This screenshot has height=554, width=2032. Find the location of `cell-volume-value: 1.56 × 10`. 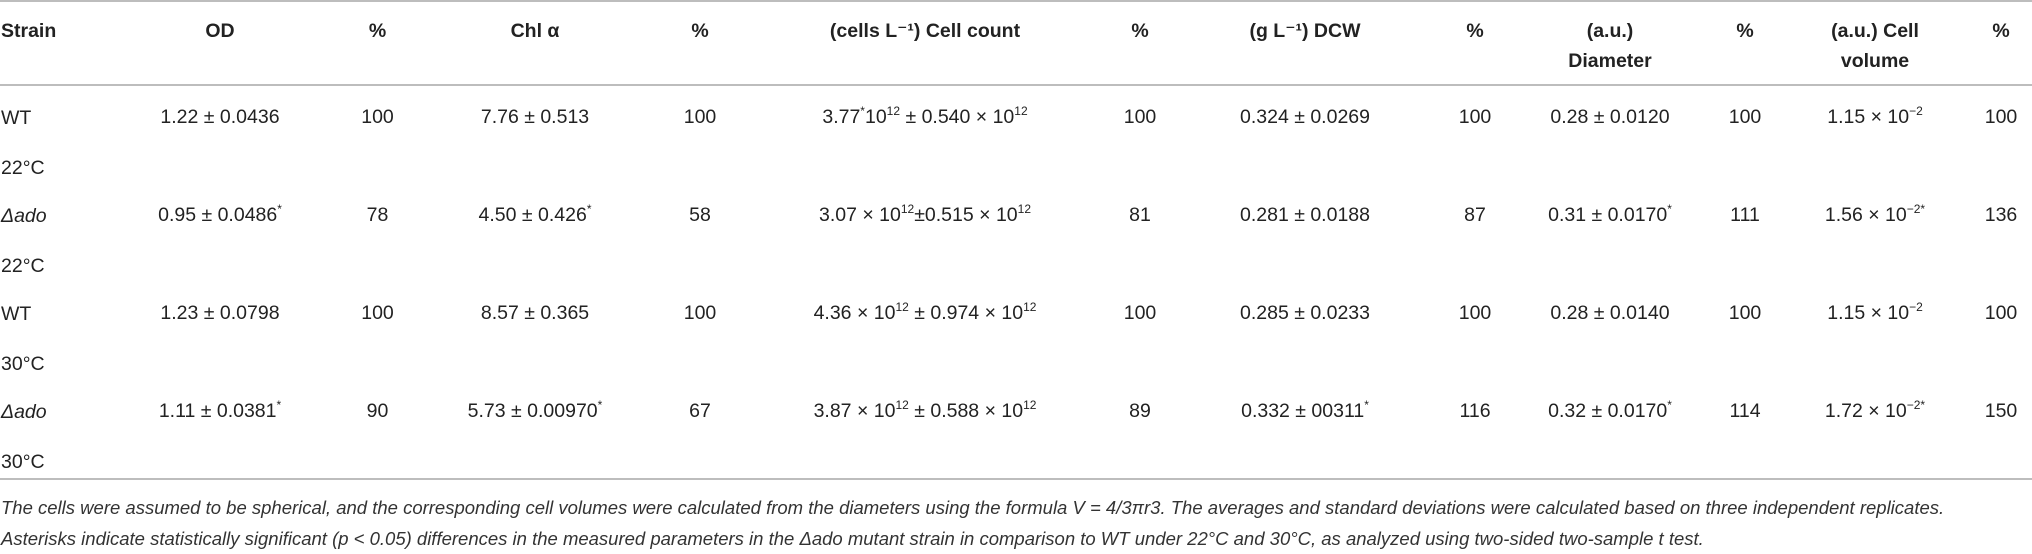

cell-volume-value: 1.56 × 10 is located at coordinates (1865, 215).